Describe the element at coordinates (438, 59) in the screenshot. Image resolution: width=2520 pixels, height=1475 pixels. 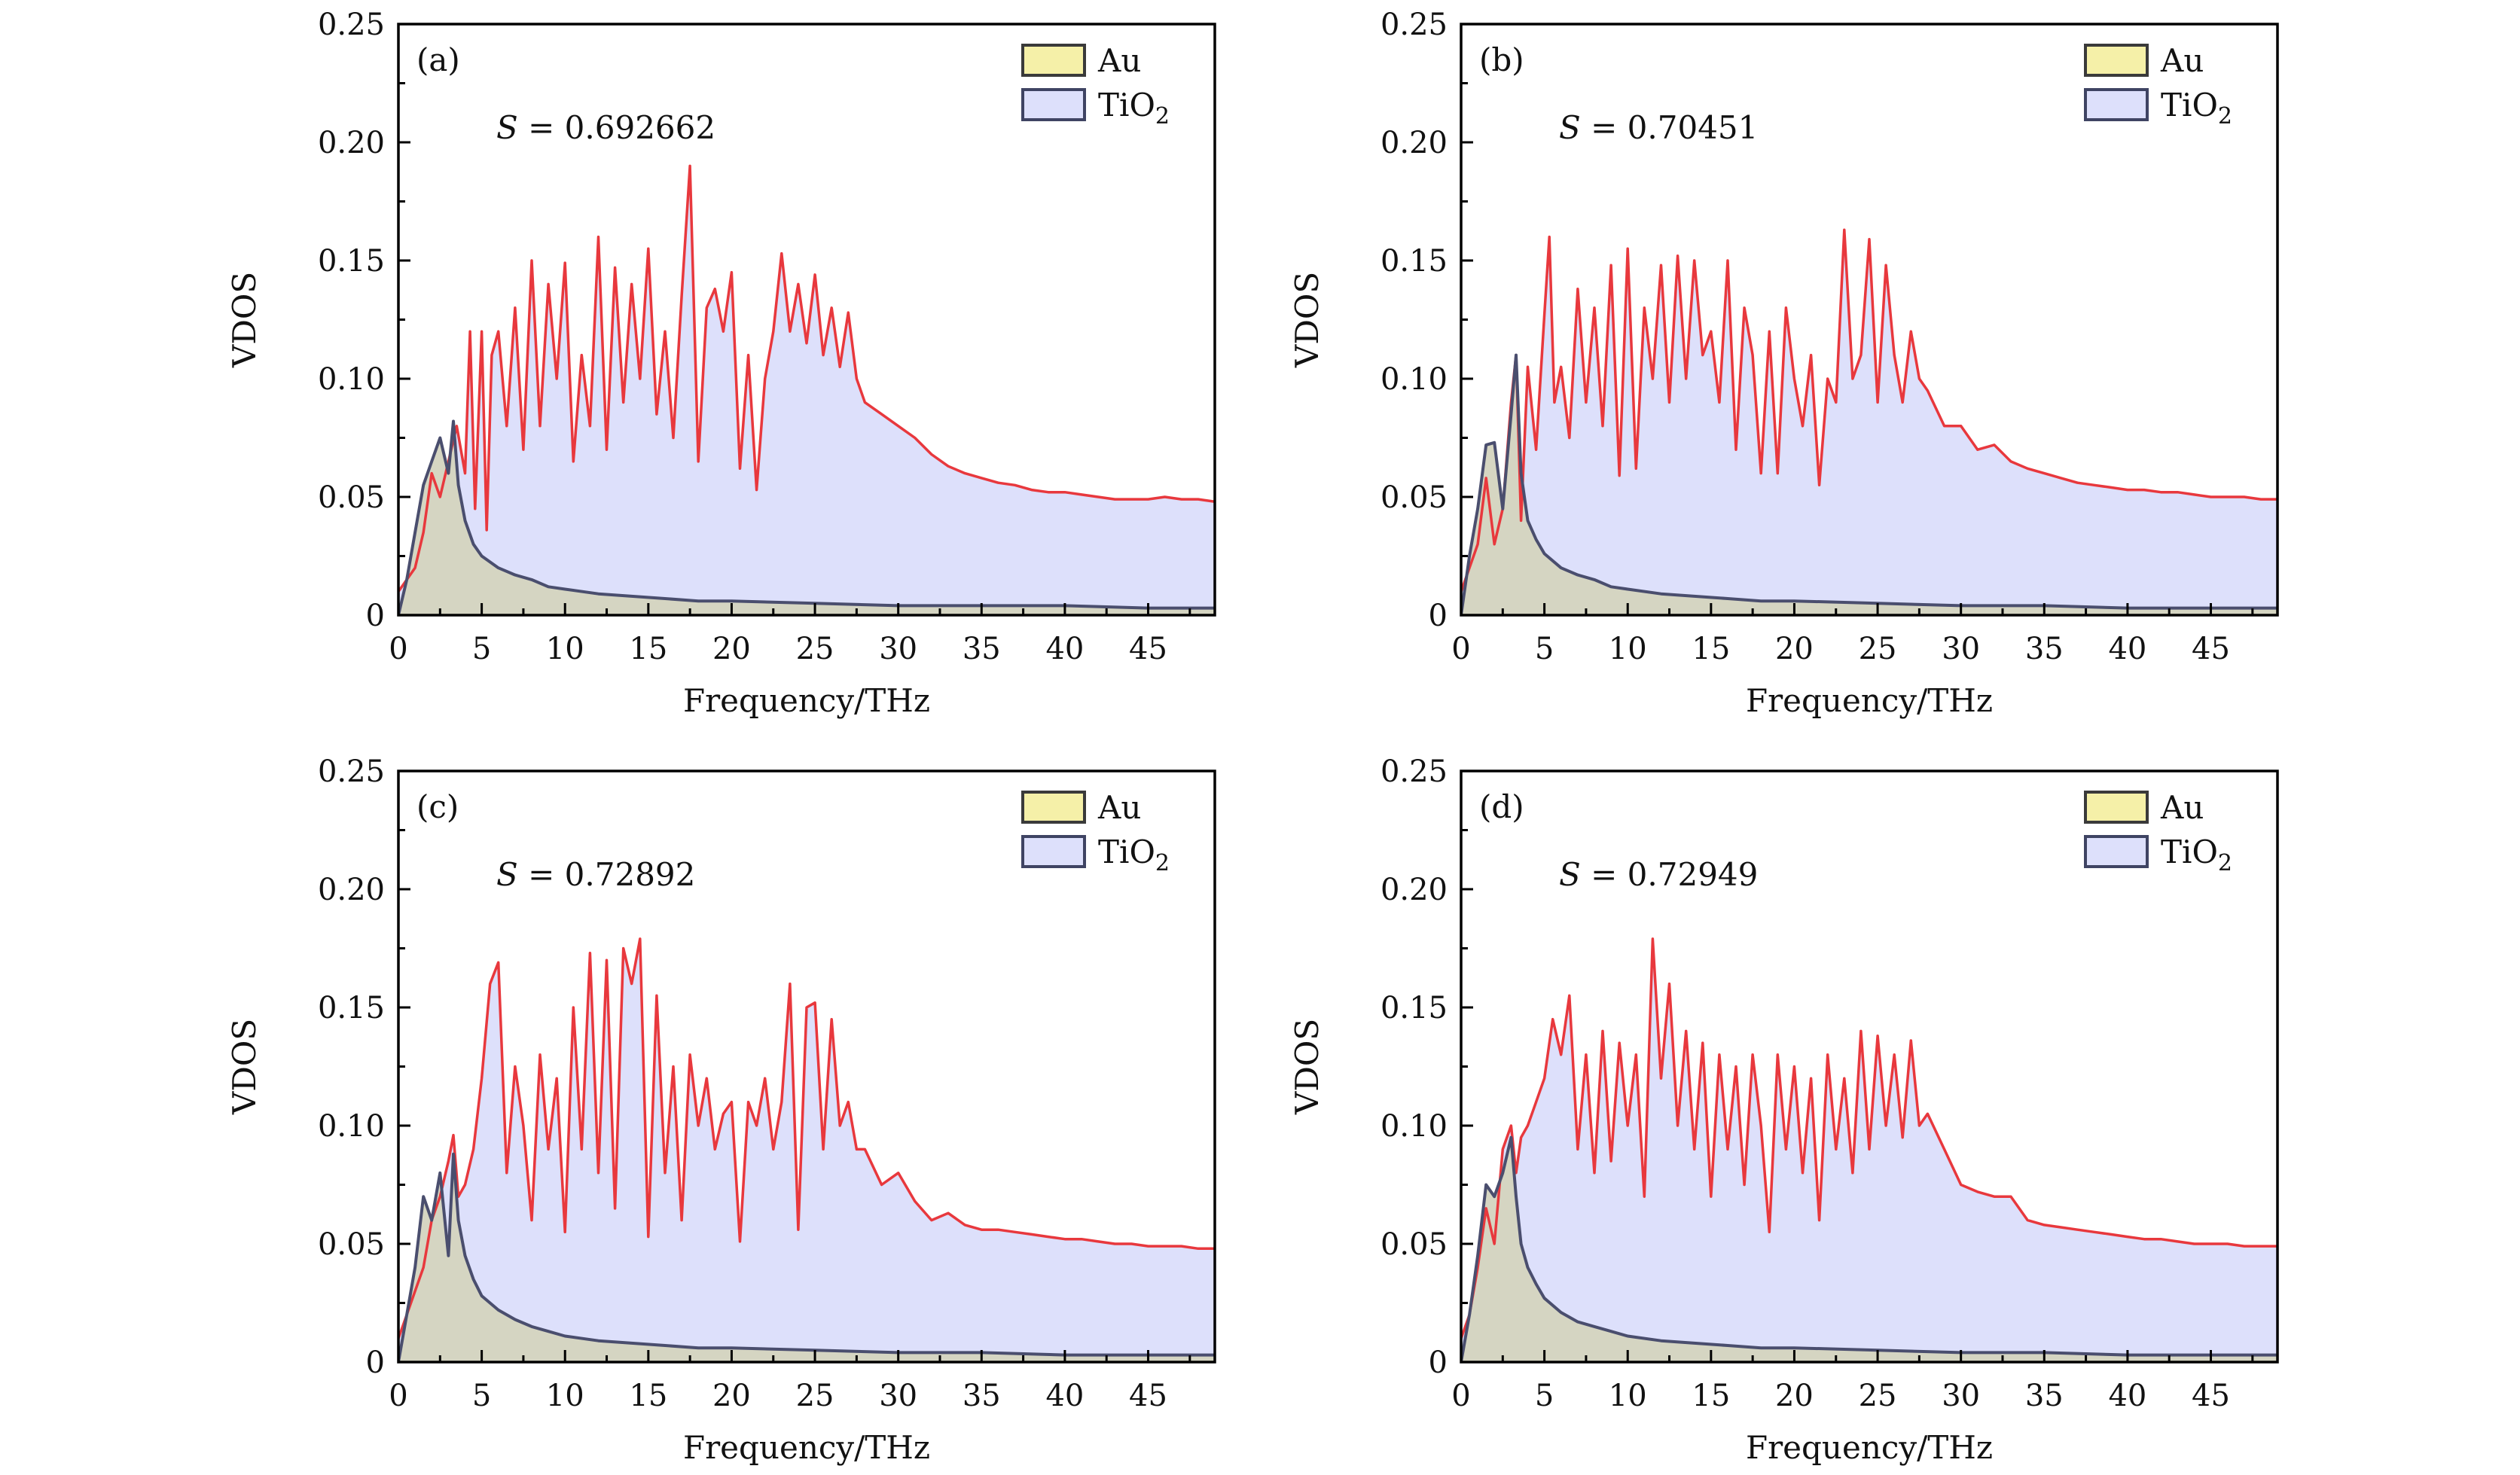
I see `panel-label: (a)` at that location.